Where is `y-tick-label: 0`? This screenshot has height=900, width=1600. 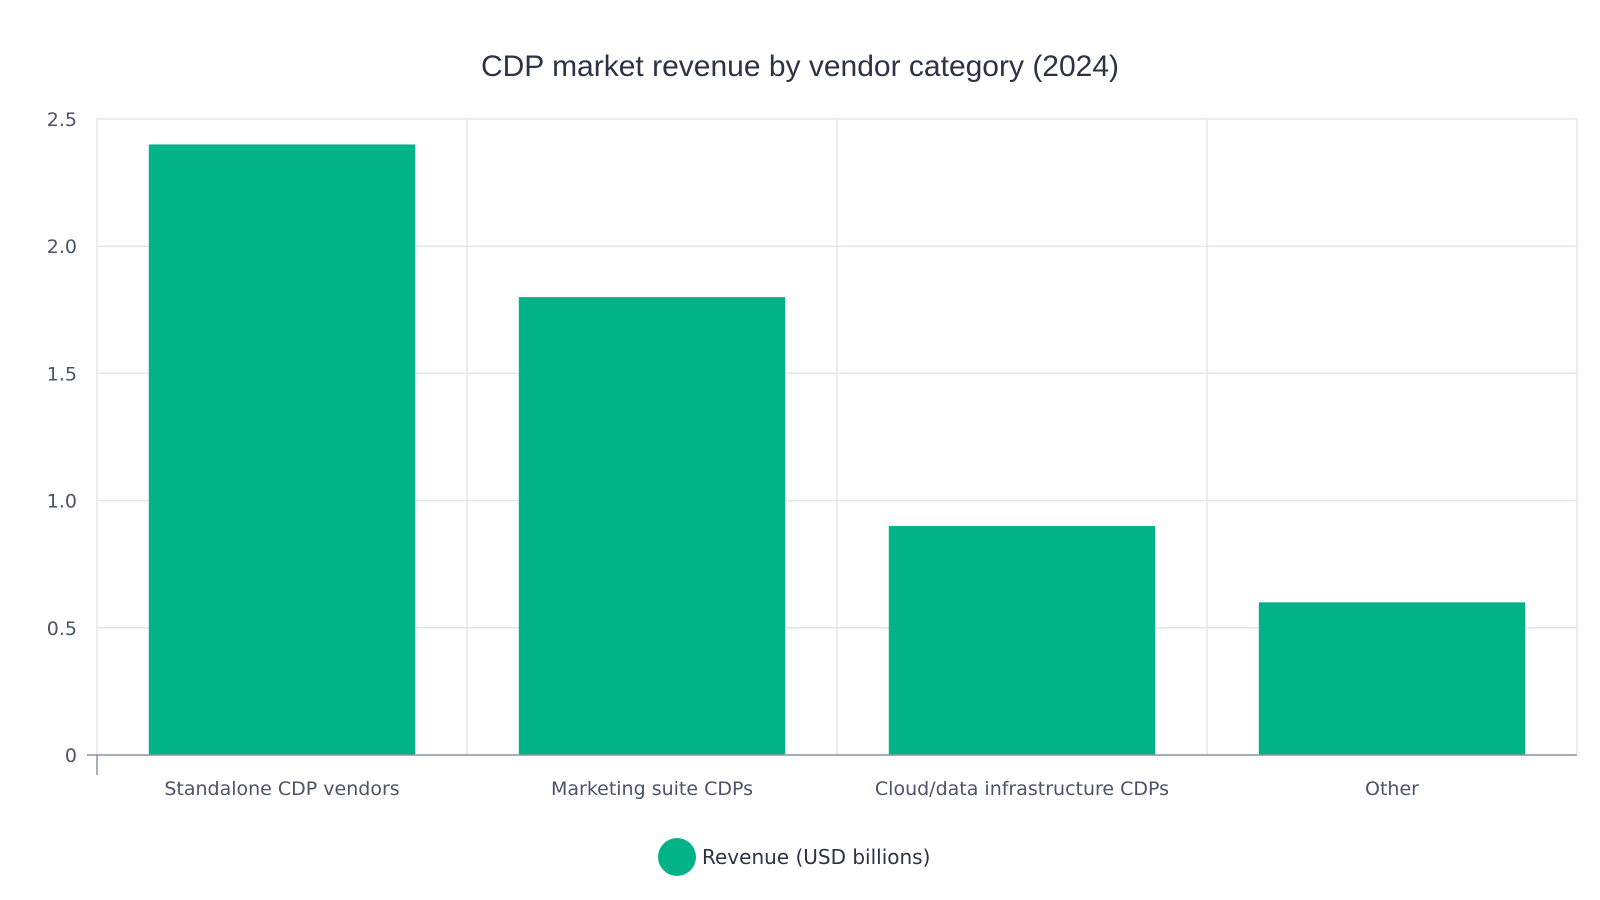
y-tick-label: 0 is located at coordinates (71, 756).